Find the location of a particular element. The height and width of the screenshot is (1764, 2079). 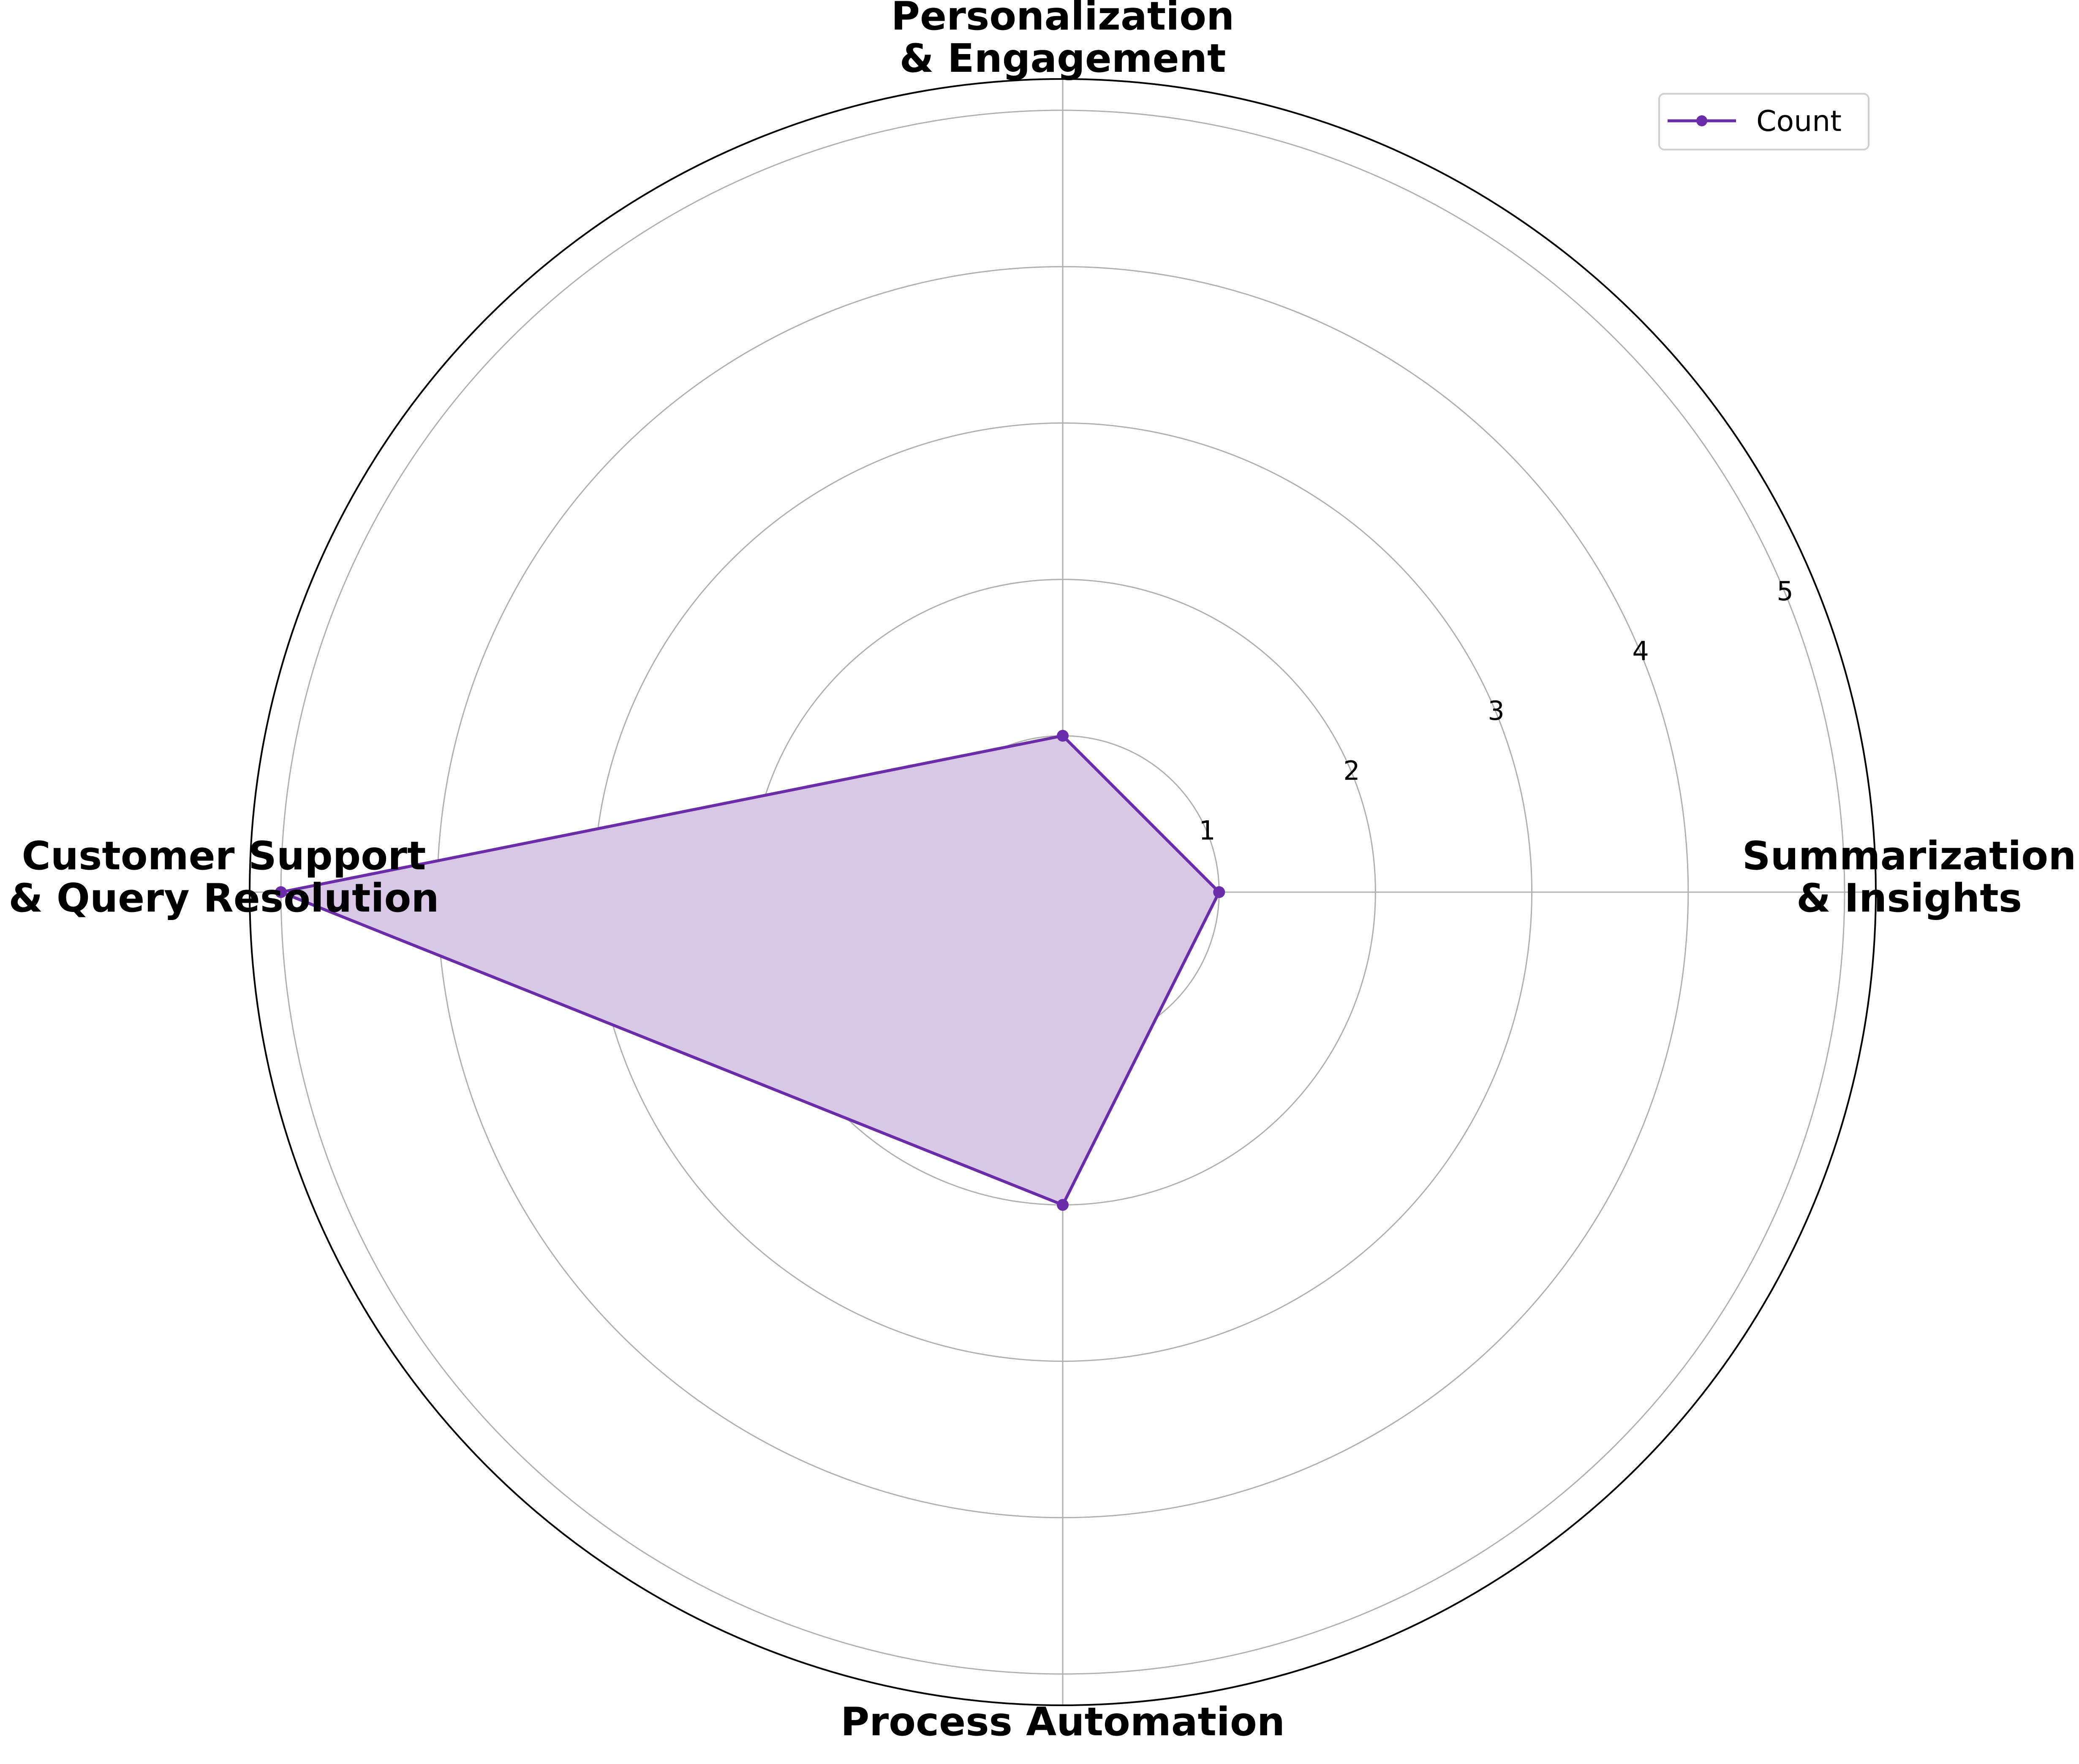

series-layer is located at coordinates (750, 971).